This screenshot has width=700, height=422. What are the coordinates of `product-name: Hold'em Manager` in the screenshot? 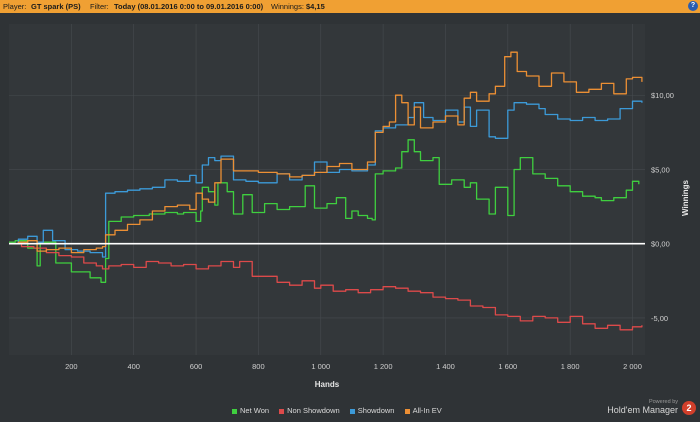 It's located at (642, 410).